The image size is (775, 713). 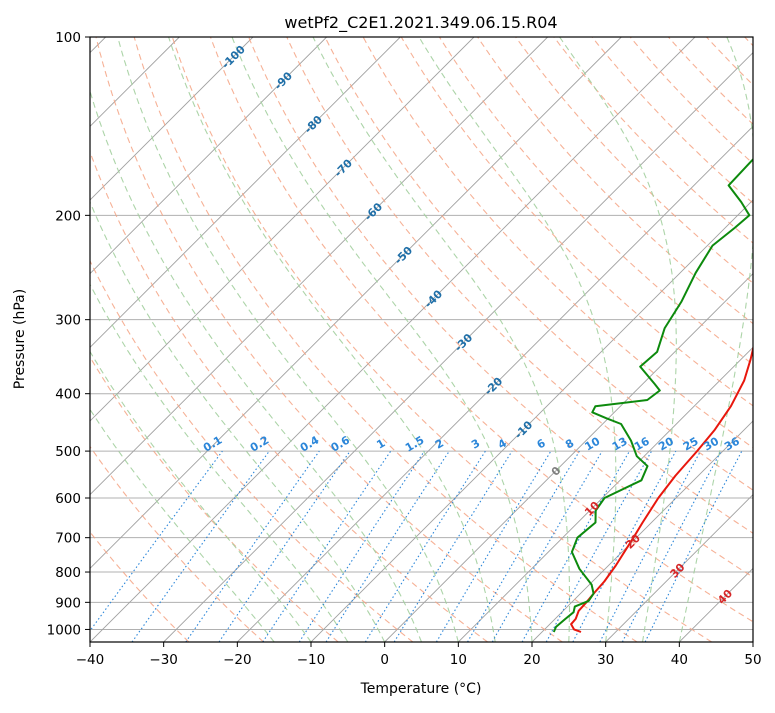 I want to click on x-tick-label: −30, so click(x=163, y=660).